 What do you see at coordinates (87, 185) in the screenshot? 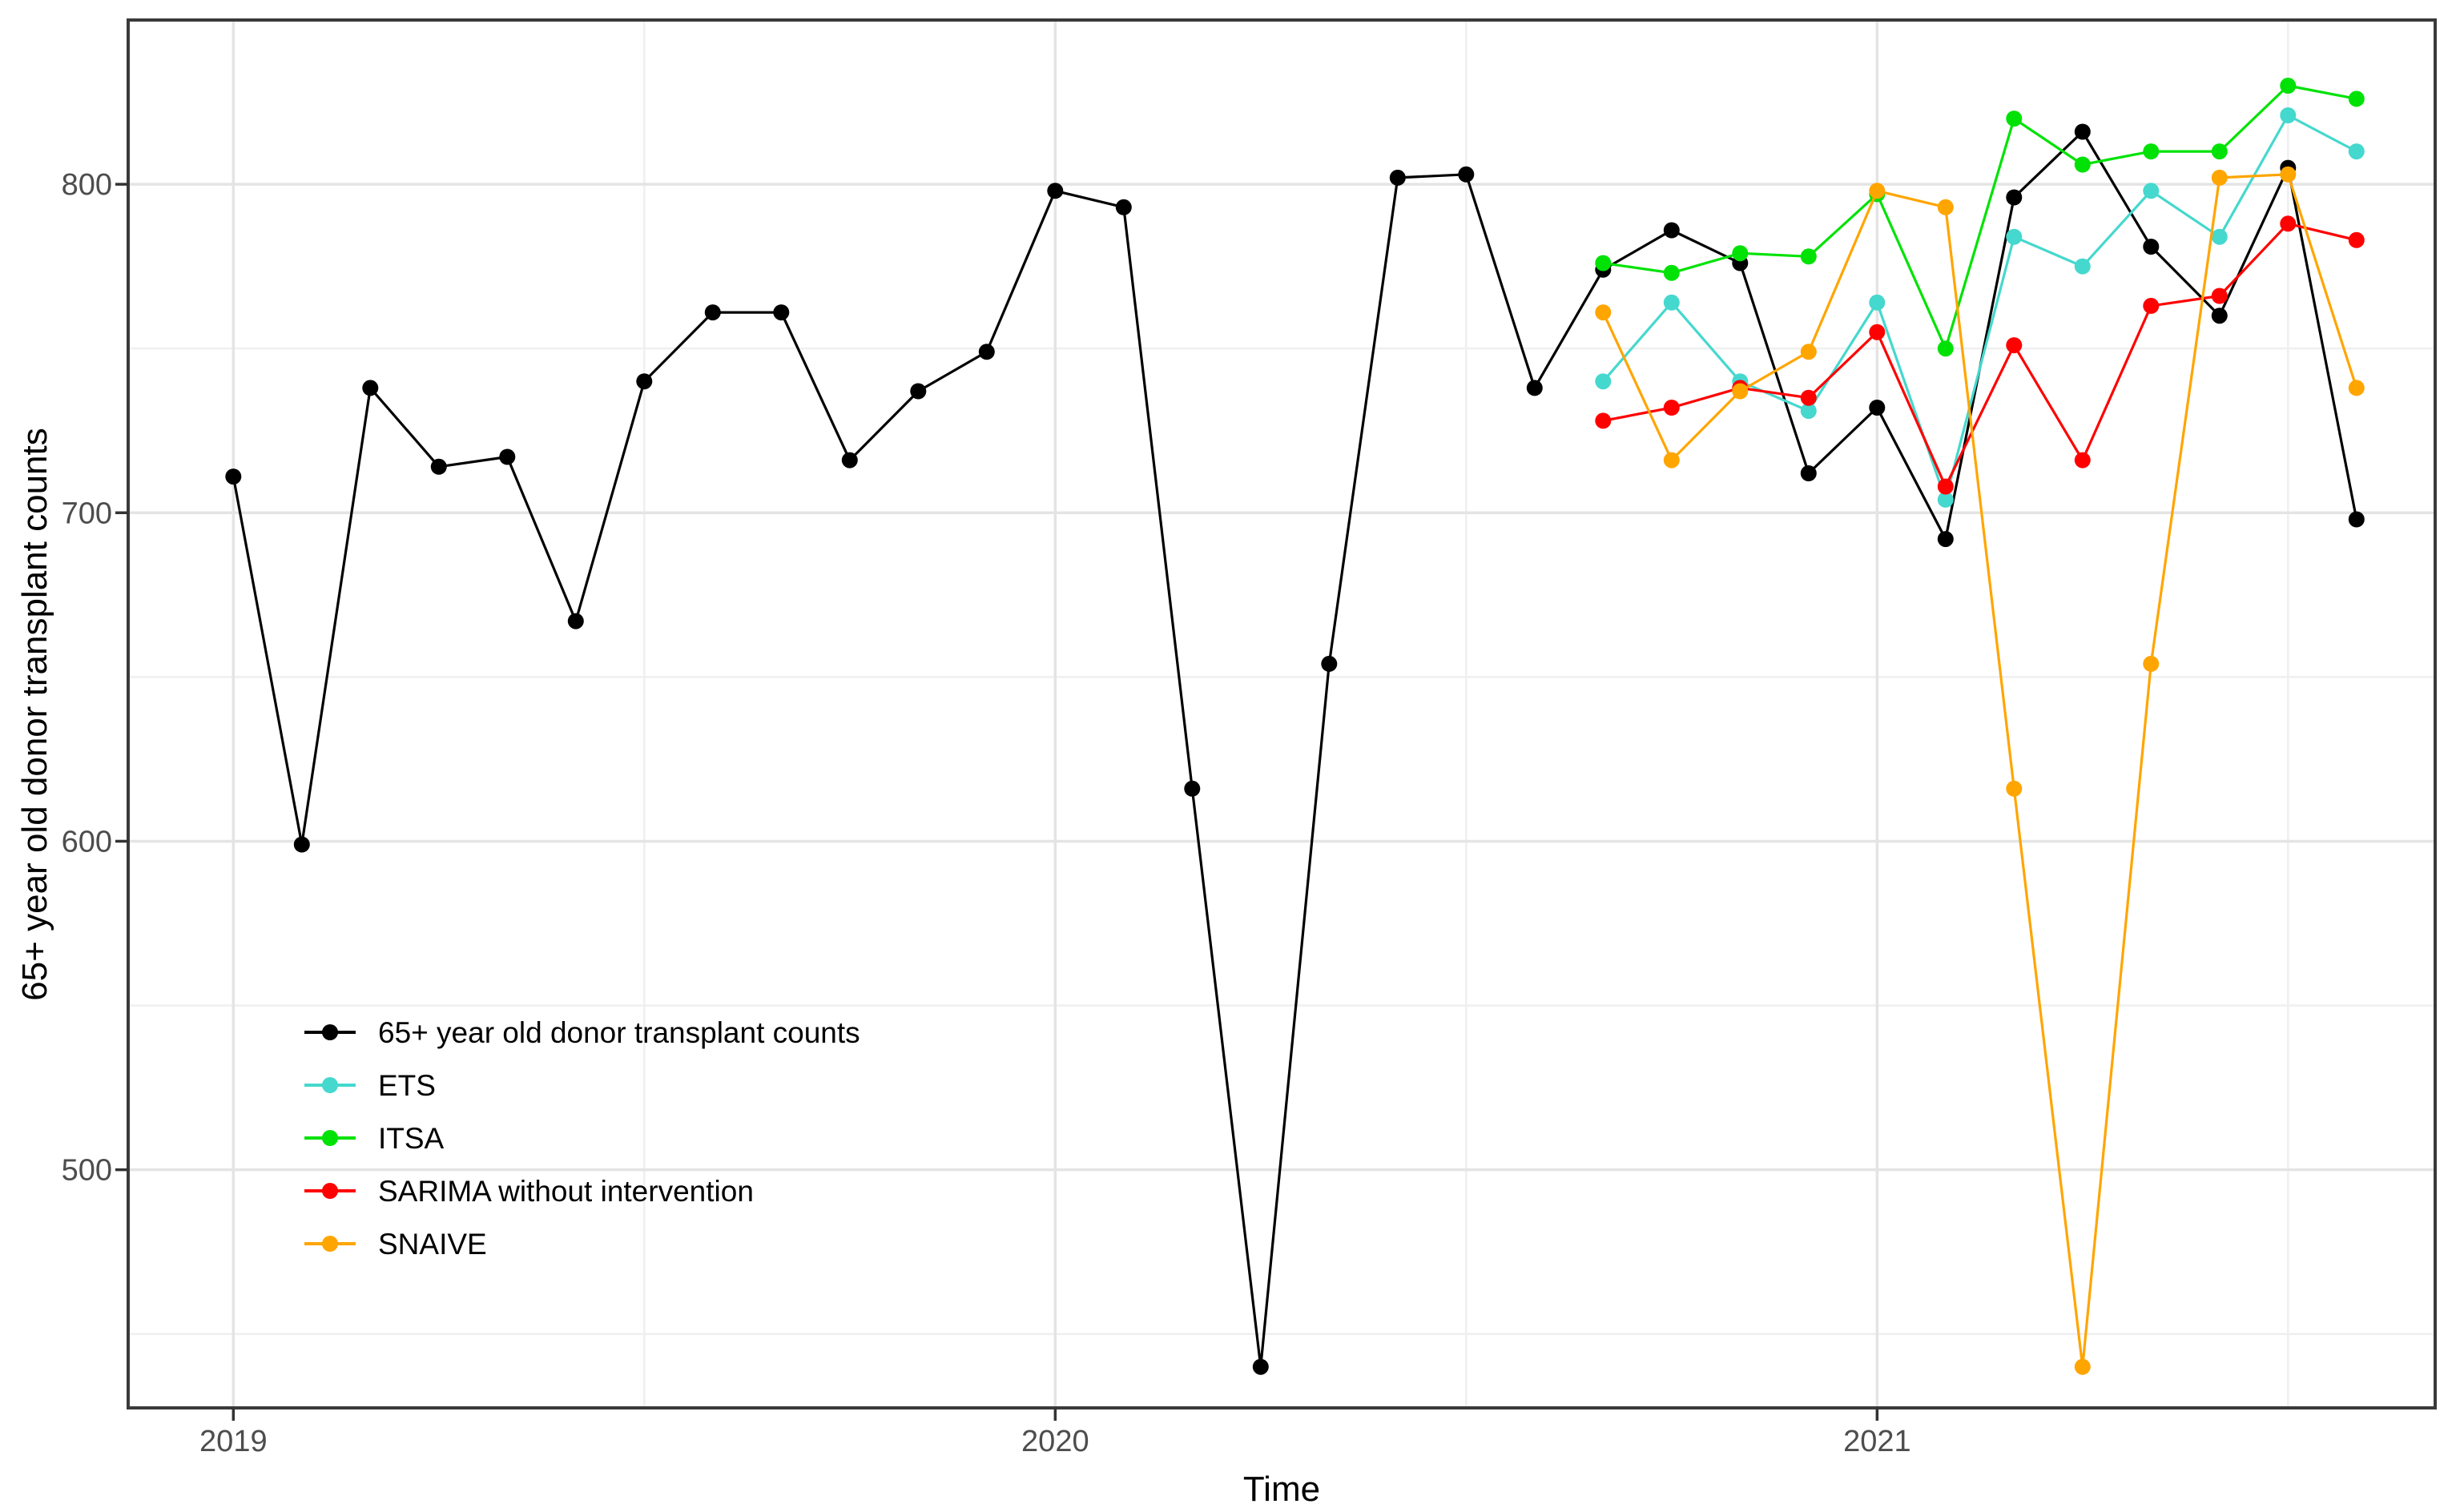
I see `y-tick-label-800: 800` at bounding box center [87, 185].